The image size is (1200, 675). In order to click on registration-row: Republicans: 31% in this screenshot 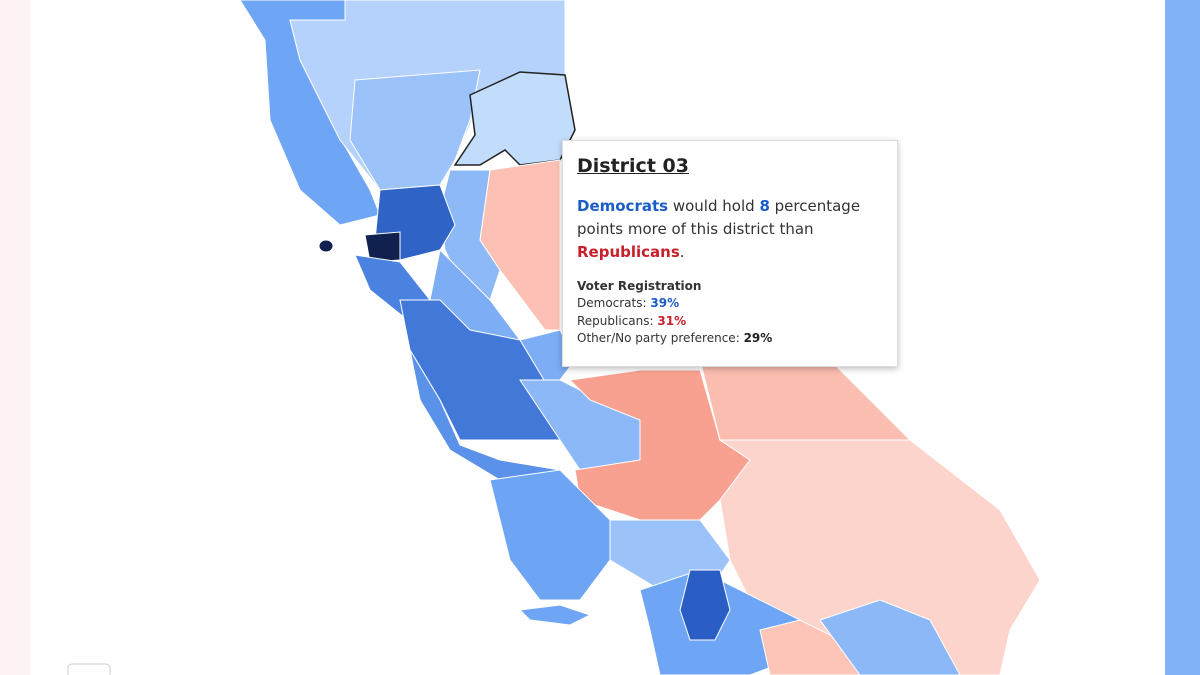, I will do `click(730, 322)`.